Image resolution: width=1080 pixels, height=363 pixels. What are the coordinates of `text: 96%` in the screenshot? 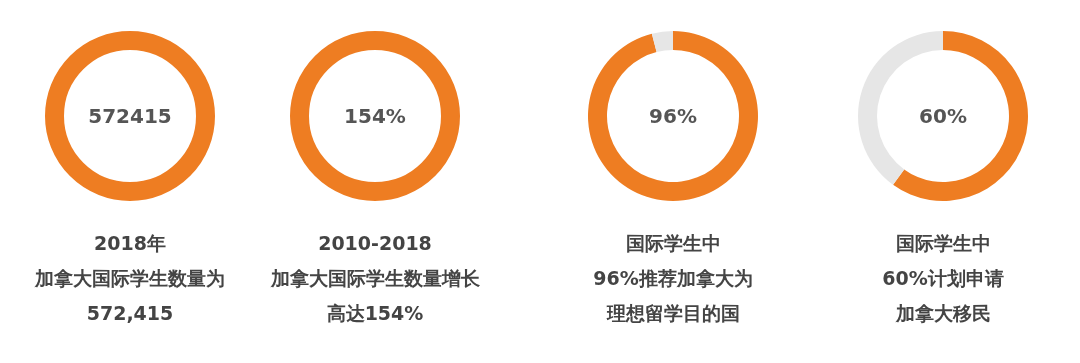 It's located at (673, 116).